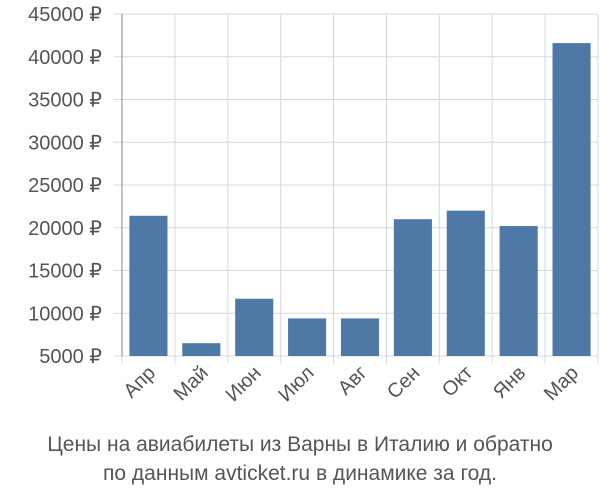 The height and width of the screenshot is (500, 600). I want to click on x-axis: Апр Май Июн Июл Авг Сен Окт Янв Мар, so click(351, 384).